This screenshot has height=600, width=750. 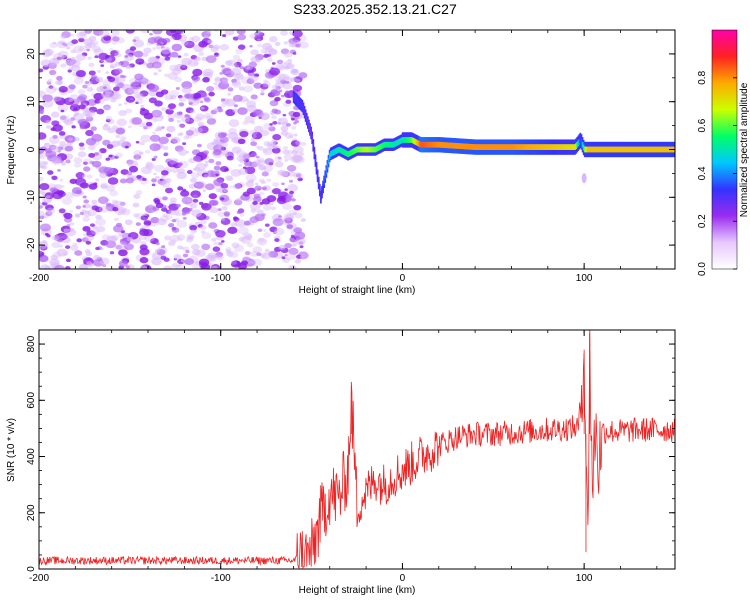 What do you see at coordinates (11, 450) in the screenshot?
I see `snr-y-label: SNR (10 * v/v)` at bounding box center [11, 450].